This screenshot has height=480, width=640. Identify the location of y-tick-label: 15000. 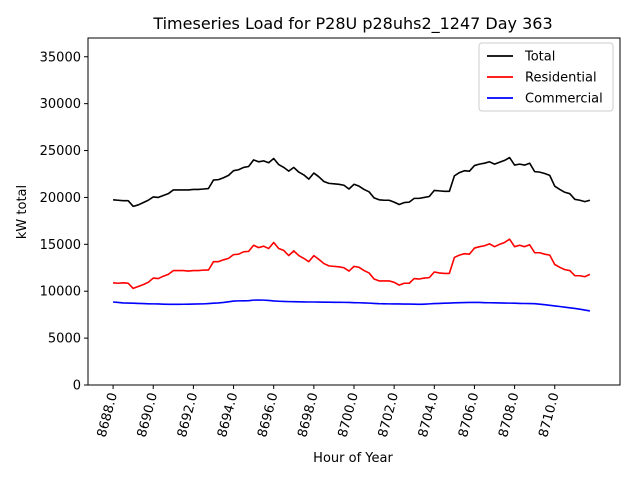
(60, 245).